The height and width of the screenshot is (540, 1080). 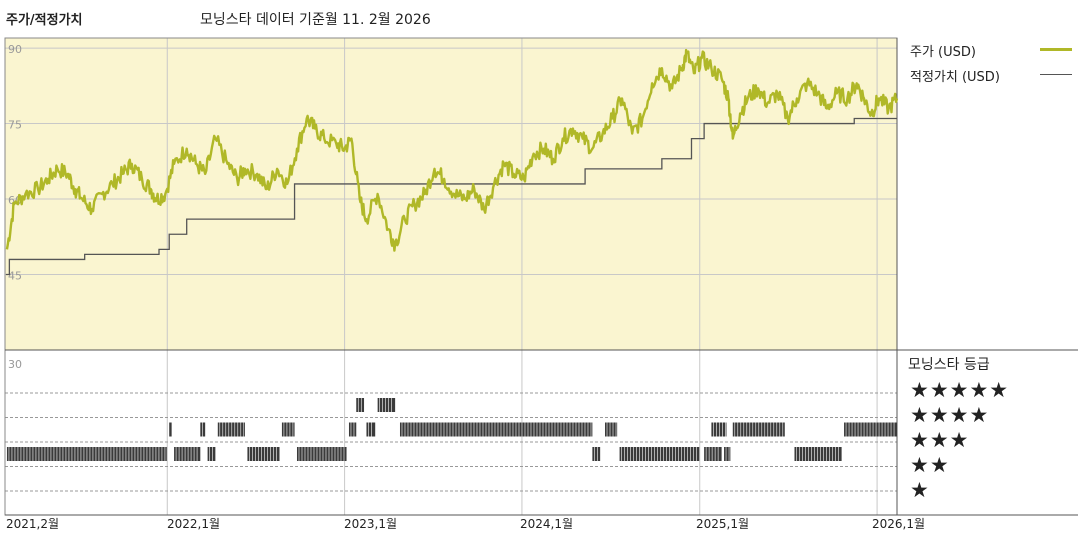 What do you see at coordinates (547, 524) in the screenshot?
I see `x-tick-label: 2024,1월` at bounding box center [547, 524].